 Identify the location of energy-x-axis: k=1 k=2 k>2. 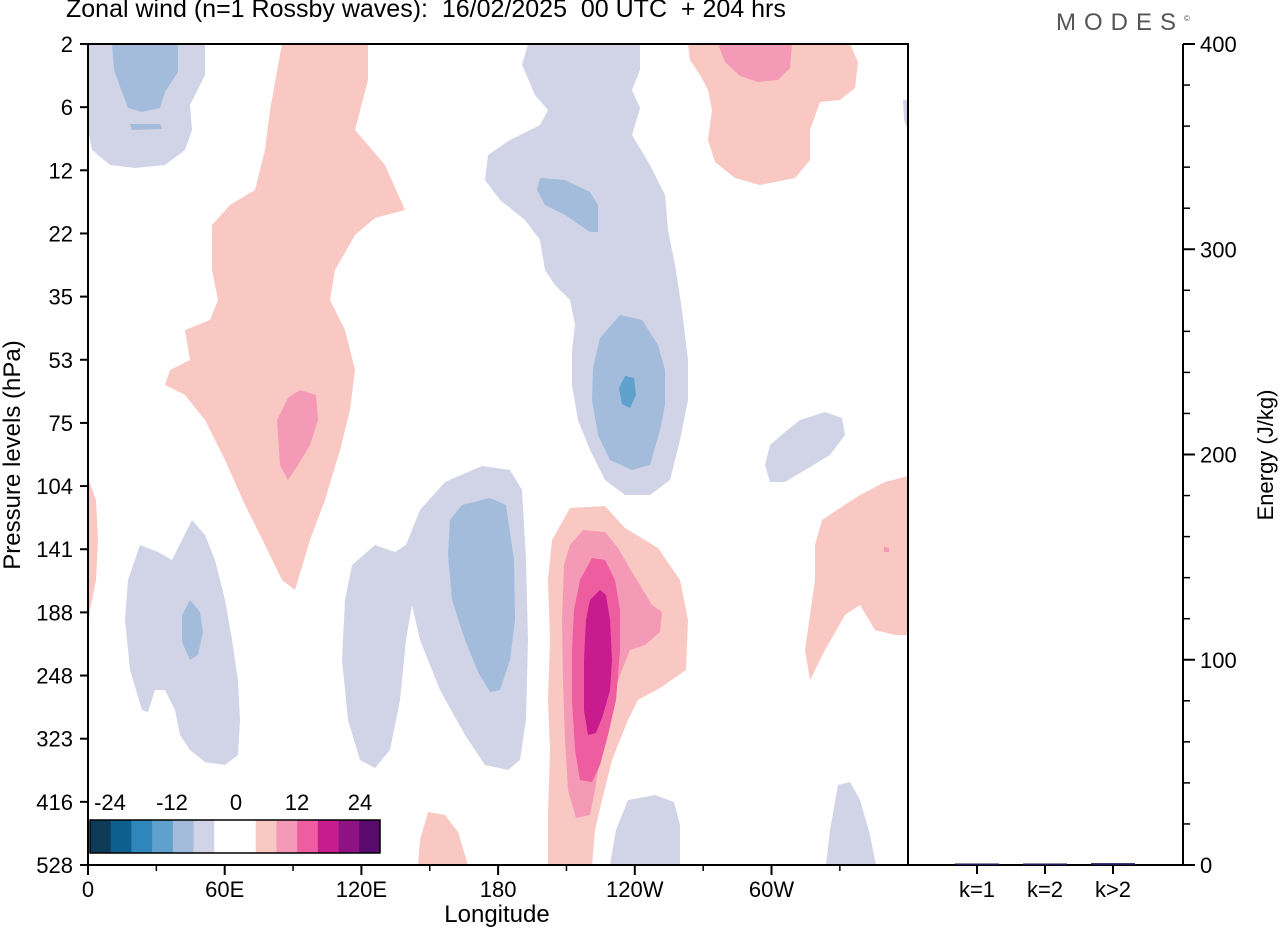
(1045, 883).